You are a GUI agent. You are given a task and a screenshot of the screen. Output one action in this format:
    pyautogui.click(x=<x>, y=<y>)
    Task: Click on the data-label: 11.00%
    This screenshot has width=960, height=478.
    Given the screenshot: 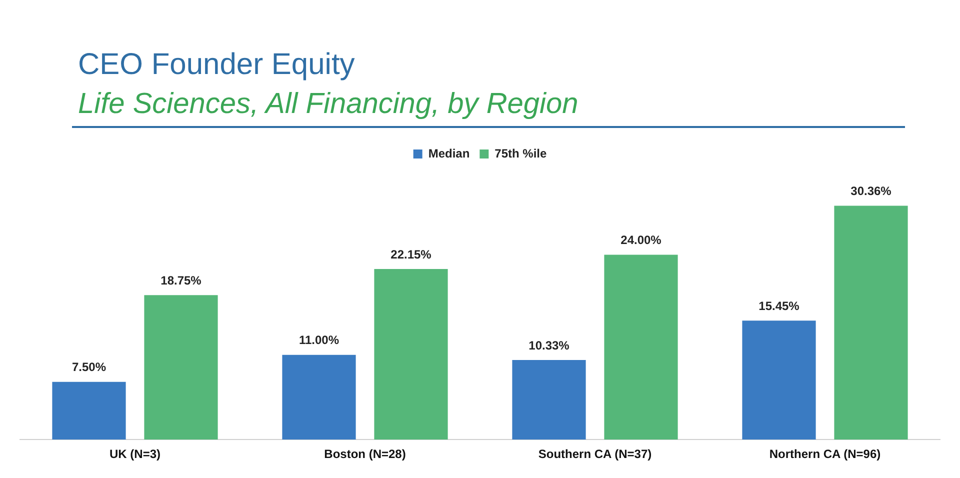 What is the action you would take?
    pyautogui.click(x=319, y=340)
    